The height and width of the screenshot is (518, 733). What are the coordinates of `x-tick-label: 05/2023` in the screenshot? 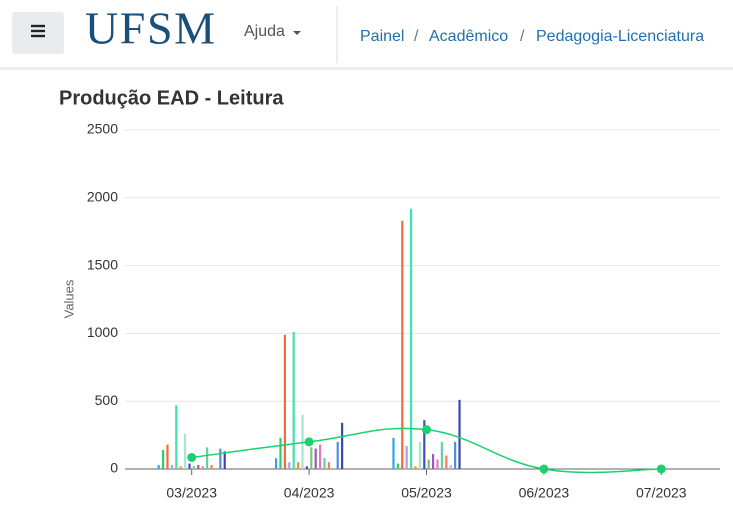 It's located at (426, 493).